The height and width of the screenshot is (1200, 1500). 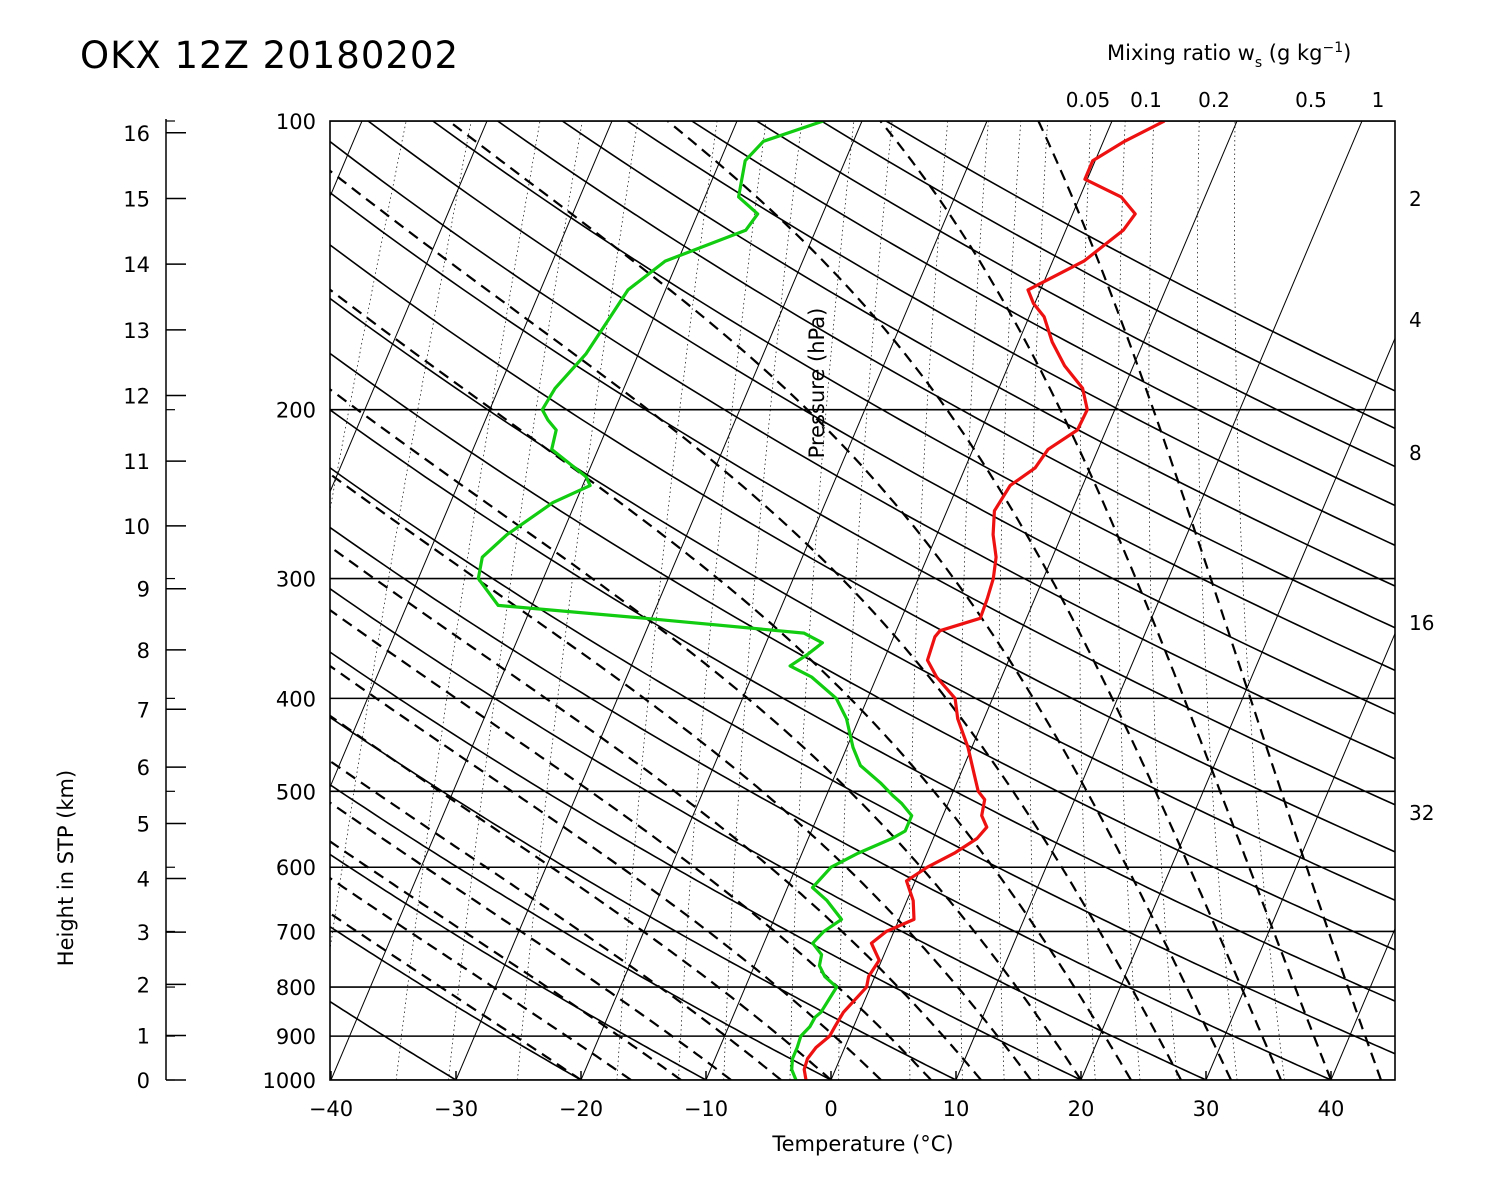 What do you see at coordinates (1311, 100) in the screenshot?
I see `mixing-ratio-top-label: 0.5` at bounding box center [1311, 100].